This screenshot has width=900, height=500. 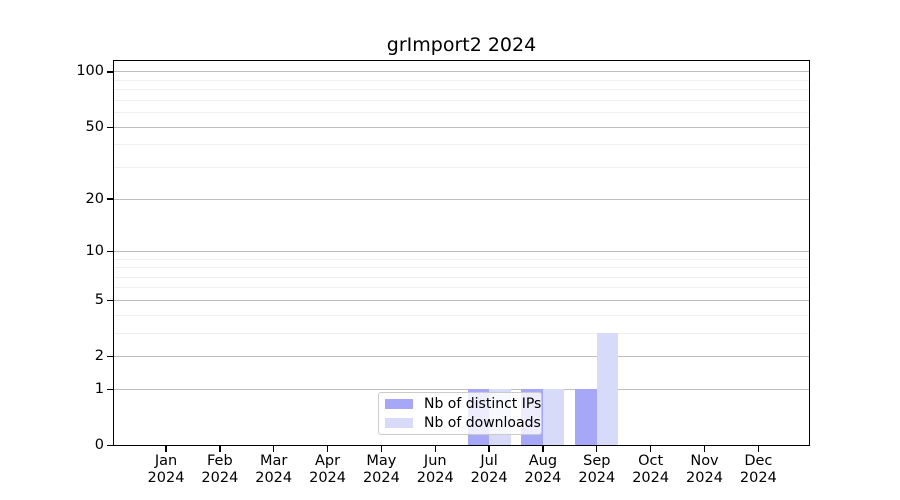 I want to click on legend-item-distinct-ips: Nb of distinct IPs, so click(x=463, y=404).